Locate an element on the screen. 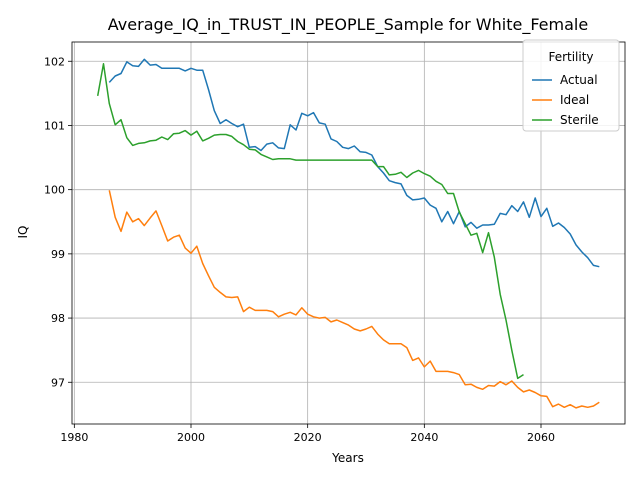 This screenshot has height=485, width=640. x-tick-label: 2040 is located at coordinates (424, 437).